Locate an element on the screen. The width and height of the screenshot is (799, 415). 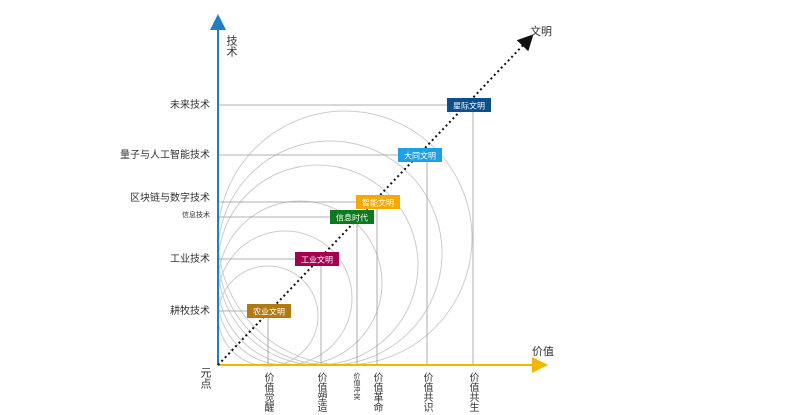
tech-level: 未来技术 is located at coordinates (190, 104).